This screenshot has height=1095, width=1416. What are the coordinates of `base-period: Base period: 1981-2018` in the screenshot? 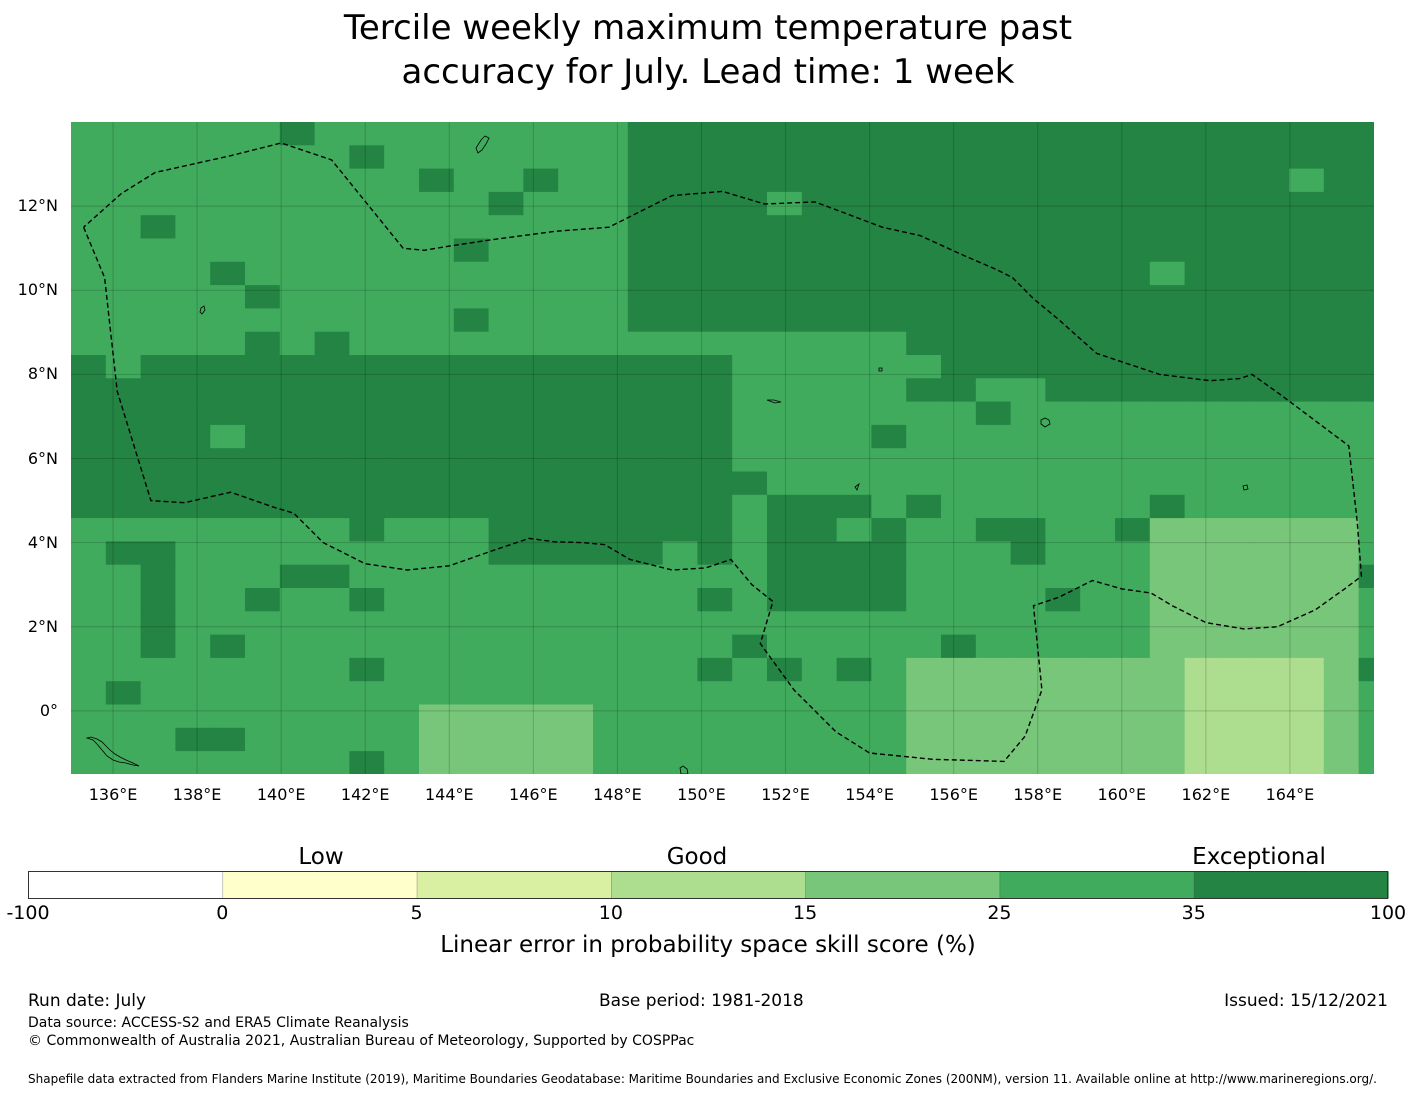 It's located at (701, 1001).